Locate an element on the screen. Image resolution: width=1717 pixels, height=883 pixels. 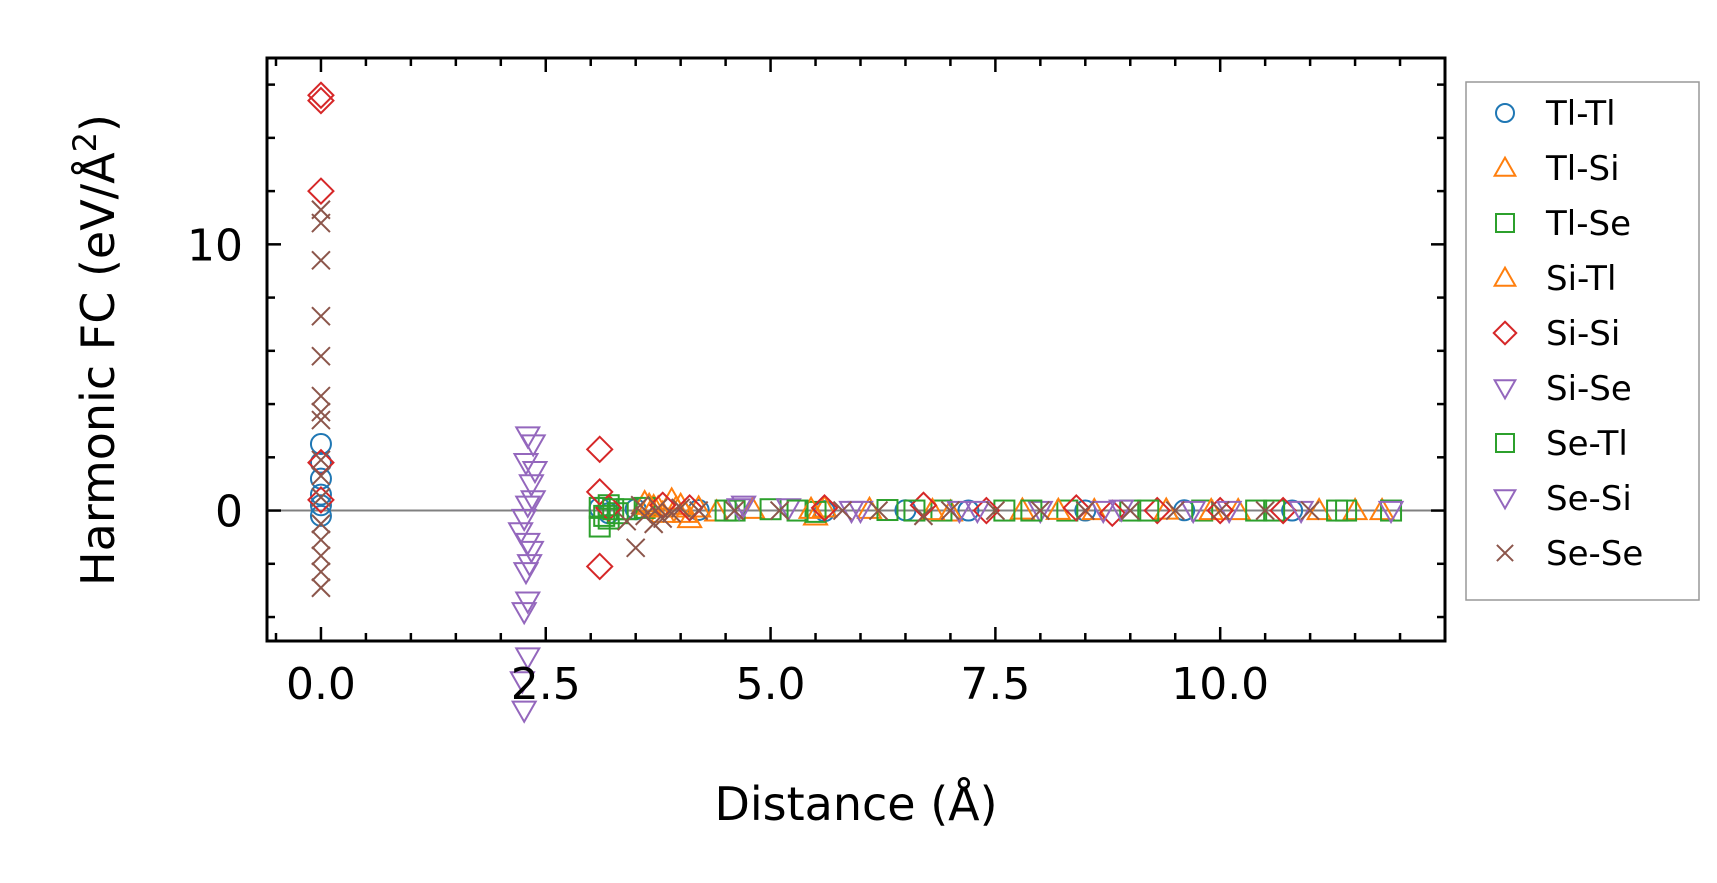
legend-marker-tl-tl is located at coordinates (1505, 113).